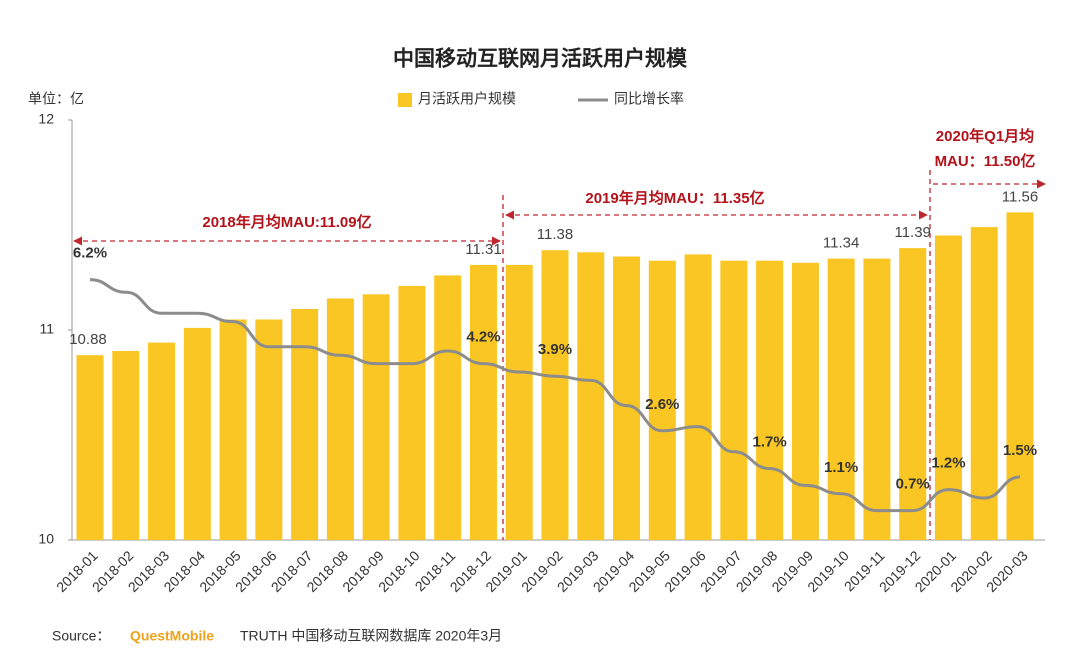 This screenshot has width=1080, height=668. Describe the element at coordinates (913, 484) in the screenshot. I see `value-label: 0.7%` at that location.